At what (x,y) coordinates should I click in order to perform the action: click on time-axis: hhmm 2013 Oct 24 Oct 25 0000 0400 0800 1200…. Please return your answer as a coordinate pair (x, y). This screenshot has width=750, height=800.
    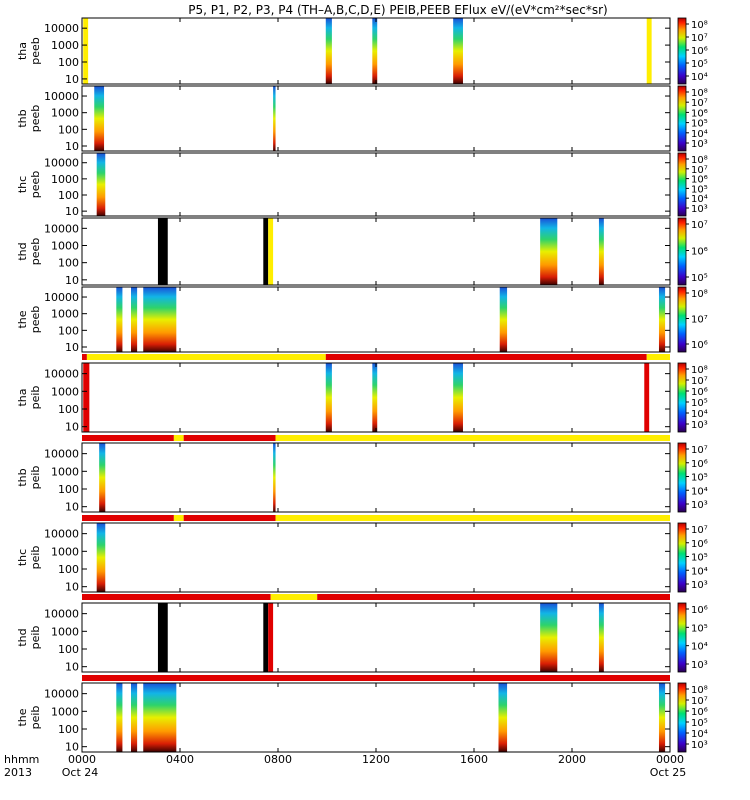
    Looking at the image, I should click on (345, 766).